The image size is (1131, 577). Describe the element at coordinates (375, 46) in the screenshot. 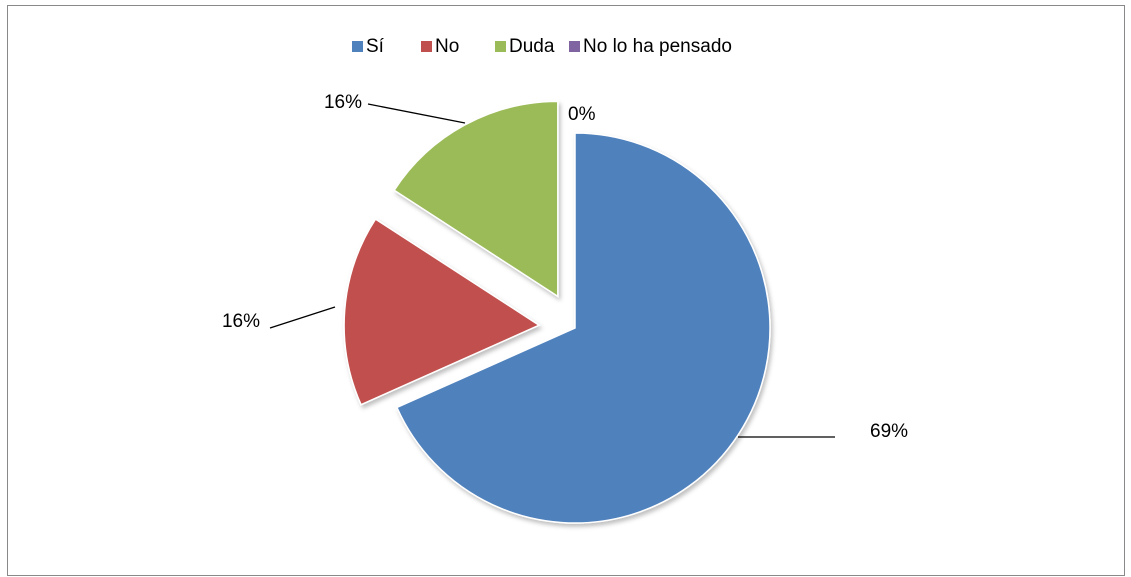

I see `legend-label: Sí` at that location.